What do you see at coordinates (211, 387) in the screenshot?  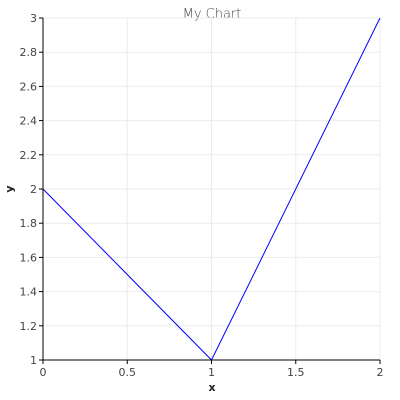 I see `x-axis-label: x` at bounding box center [211, 387].